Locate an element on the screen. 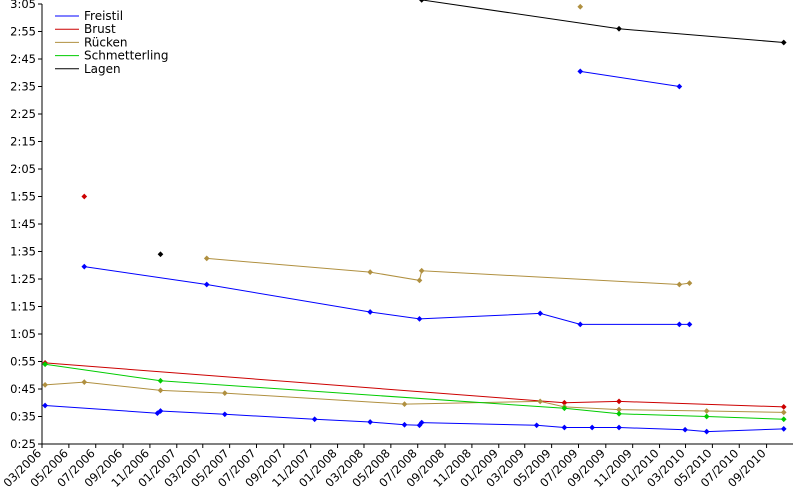 This screenshot has height=500, width=800. y-tick-label: 1:55 is located at coordinates (23, 197).